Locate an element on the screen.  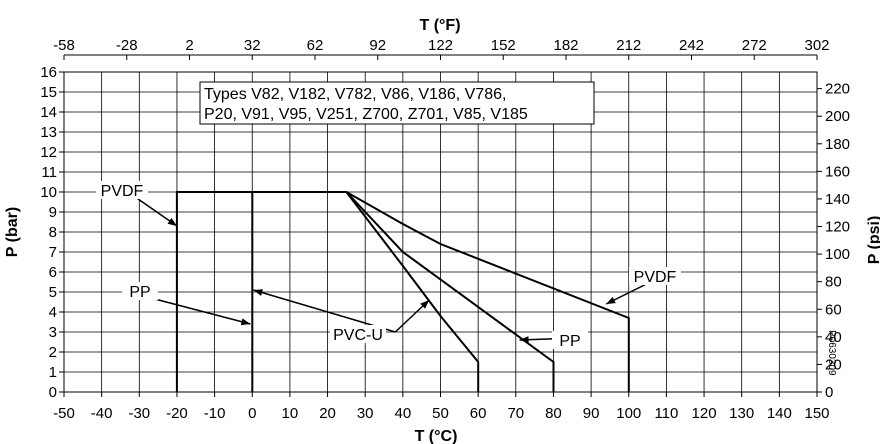
y-tick-label: 15 is located at coordinates (48, 92).